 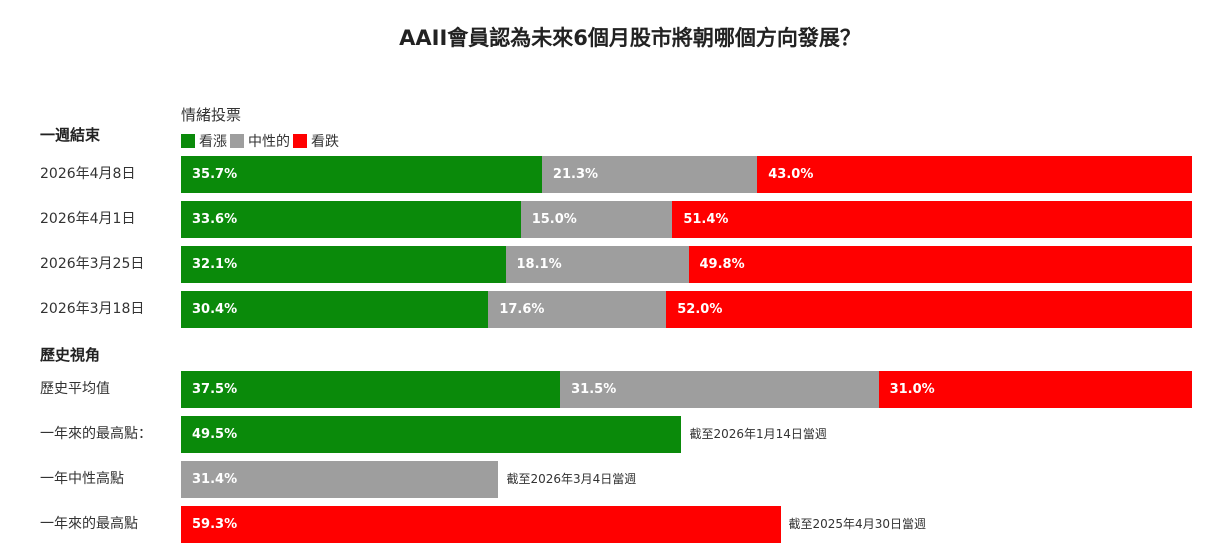 I want to click on bar-annotation: 截至2026年3月4日當週, so click(x=571, y=479).